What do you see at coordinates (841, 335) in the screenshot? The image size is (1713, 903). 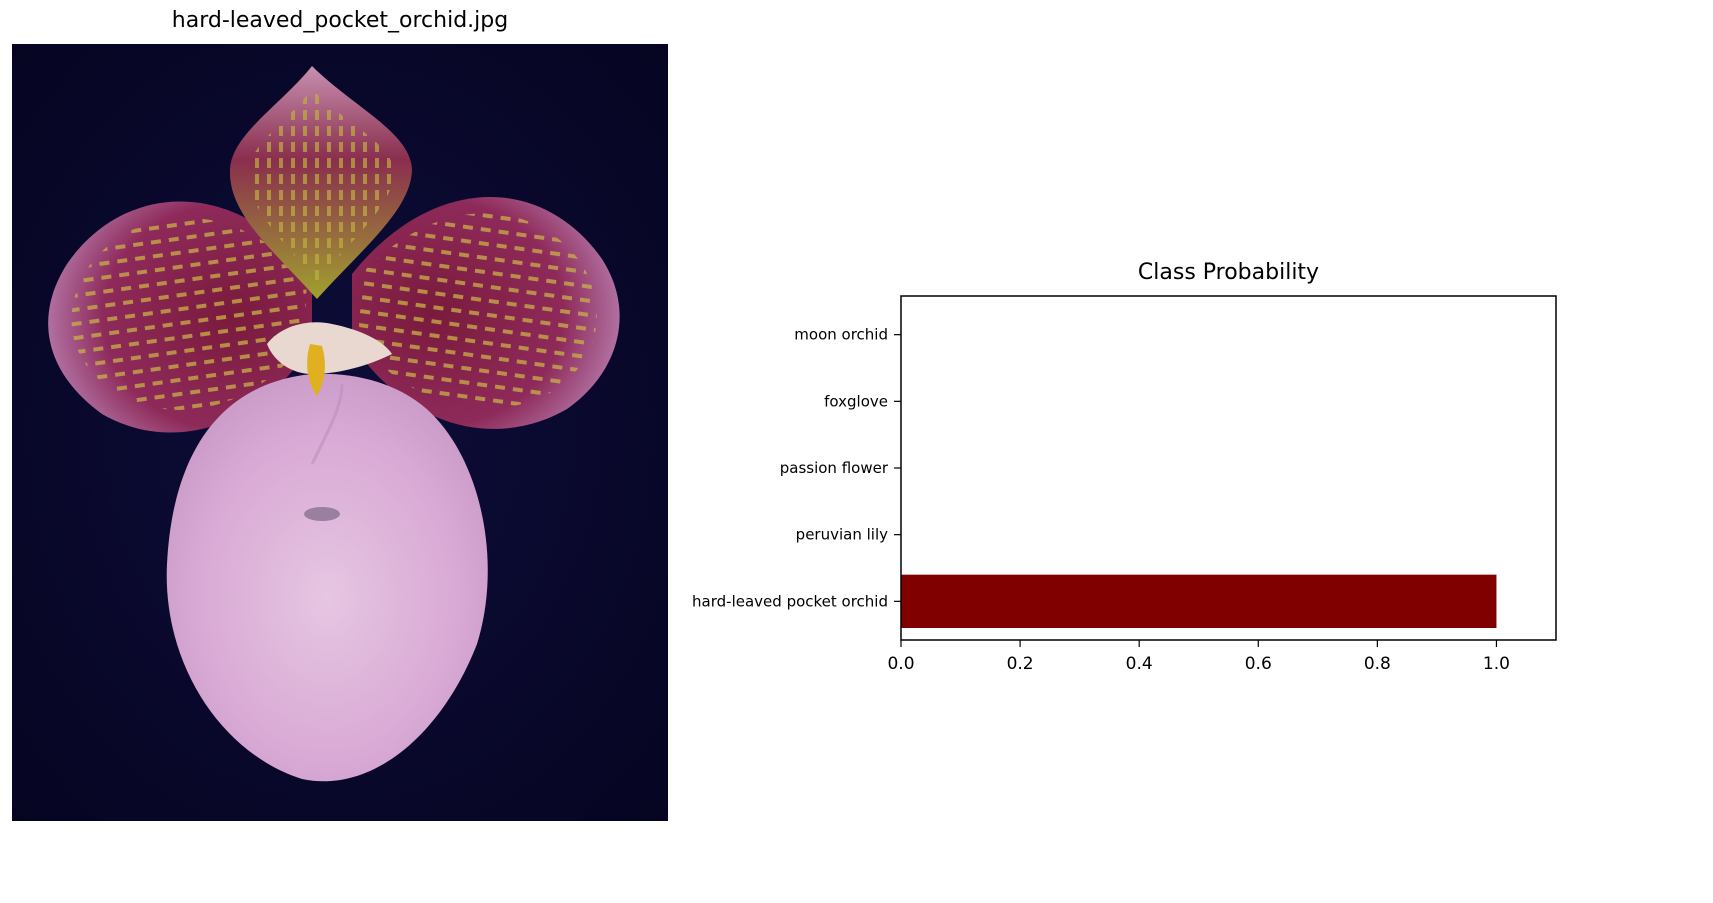 I see `y-tick-label: moon orchid` at bounding box center [841, 335].